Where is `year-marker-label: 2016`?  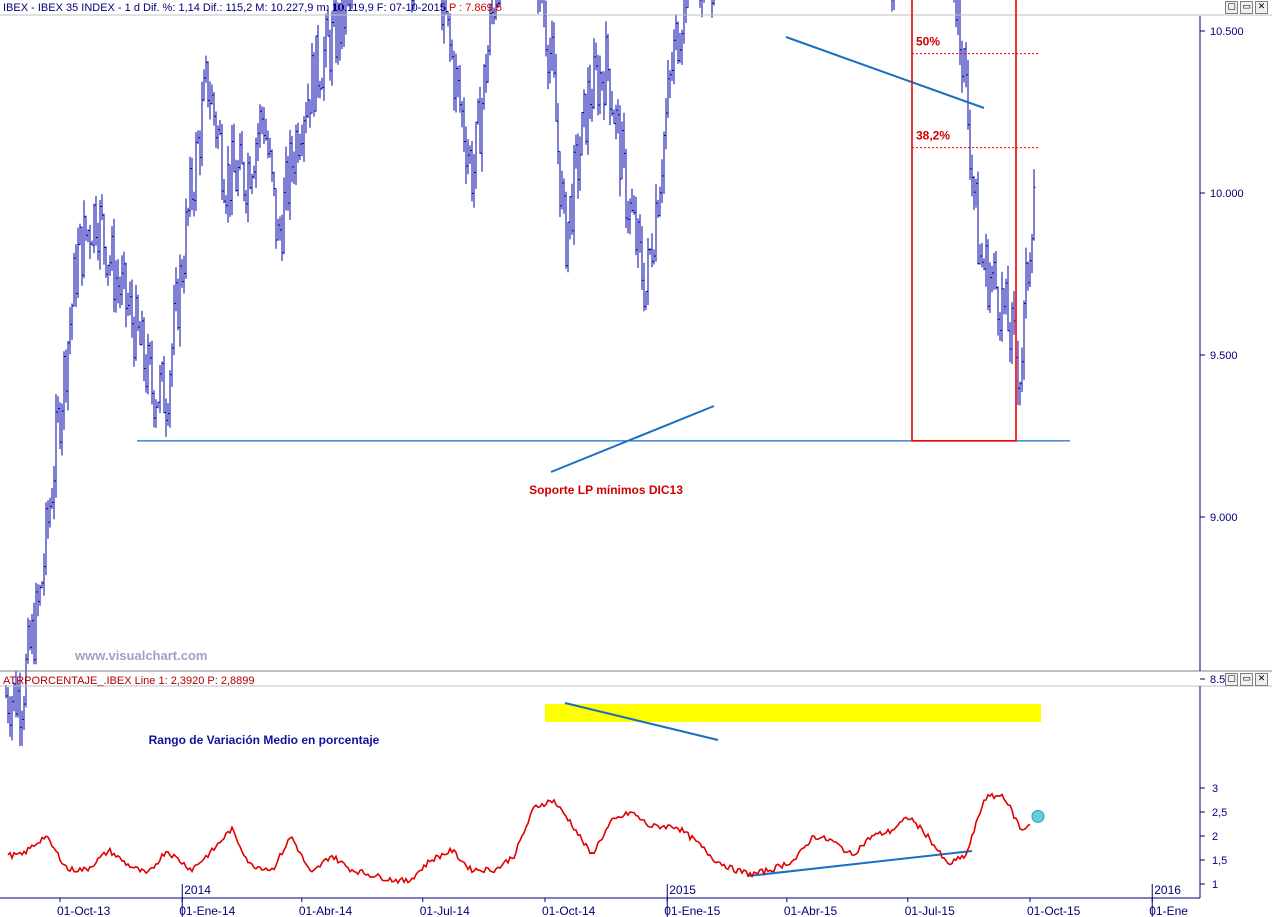
year-marker-label: 2016 is located at coordinates (1167, 890).